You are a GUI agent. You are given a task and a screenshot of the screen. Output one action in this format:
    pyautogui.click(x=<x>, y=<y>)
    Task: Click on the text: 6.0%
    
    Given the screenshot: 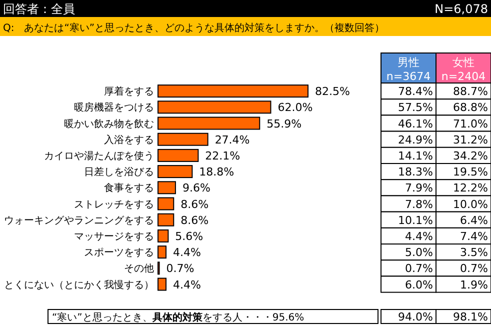 What is the action you would take?
    pyautogui.click(x=419, y=285)
    